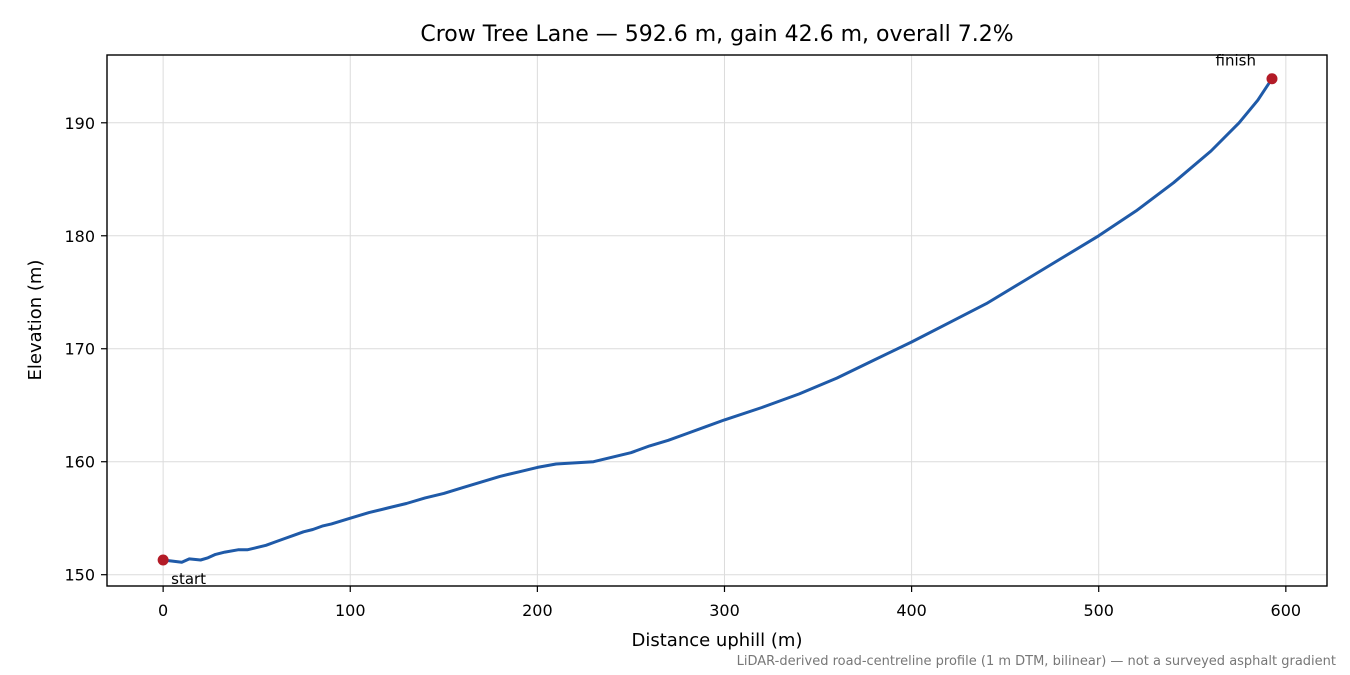  What do you see at coordinates (1286, 610) in the screenshot?
I see `x-tick-label: 600` at bounding box center [1286, 610].